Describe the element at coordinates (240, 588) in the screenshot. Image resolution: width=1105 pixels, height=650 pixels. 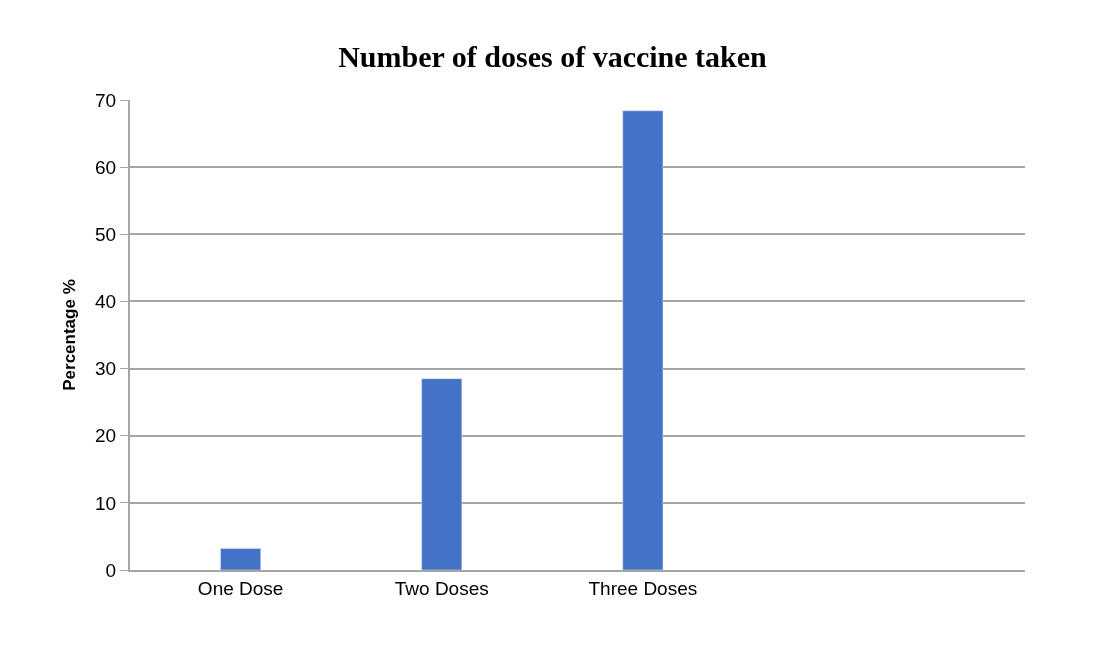
I see `x-tick-label: One Dose` at that location.